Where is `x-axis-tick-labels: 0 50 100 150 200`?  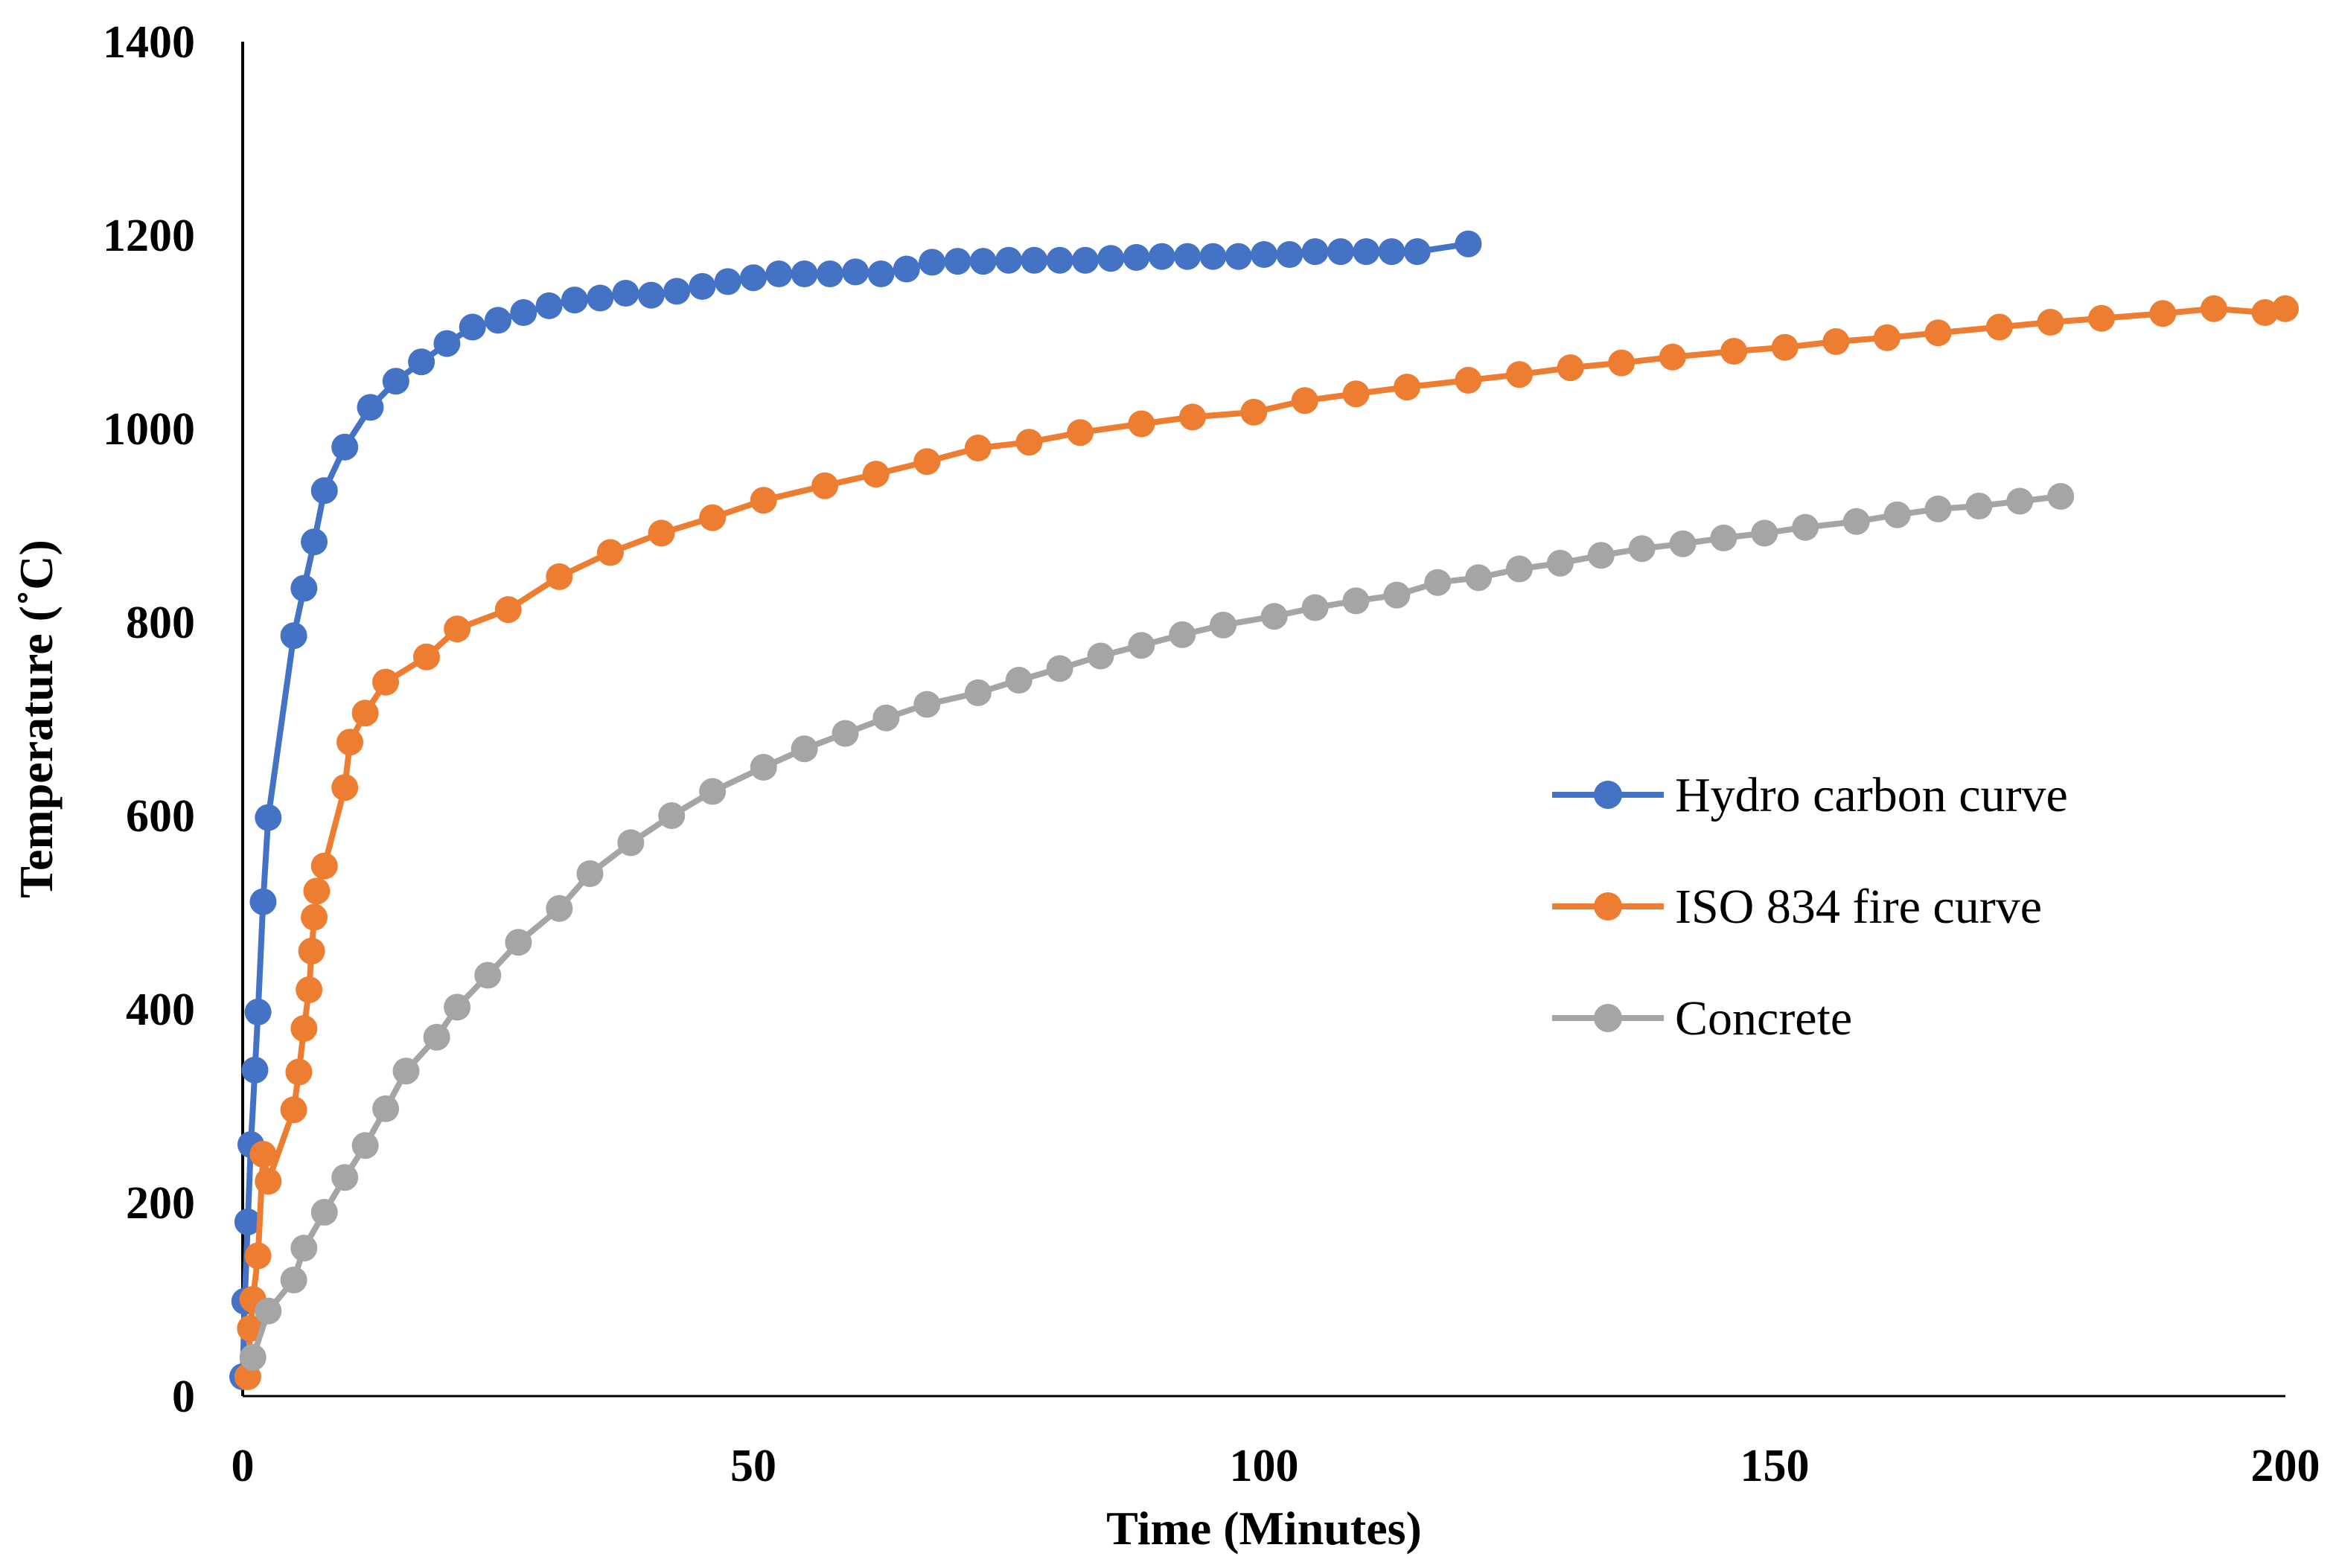
x-axis-tick-labels: 0 50 100 150 200 is located at coordinates (1276, 1466).